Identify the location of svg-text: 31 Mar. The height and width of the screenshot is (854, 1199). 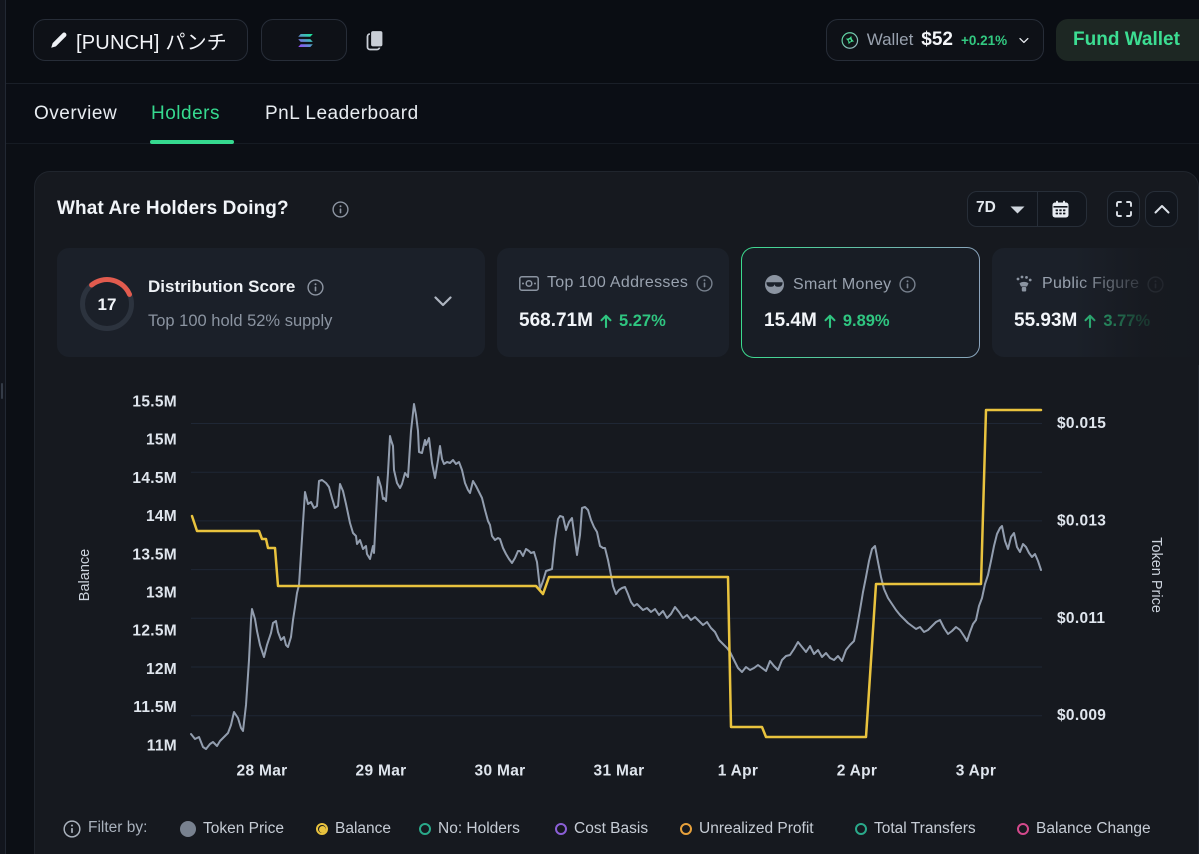
(619, 771).